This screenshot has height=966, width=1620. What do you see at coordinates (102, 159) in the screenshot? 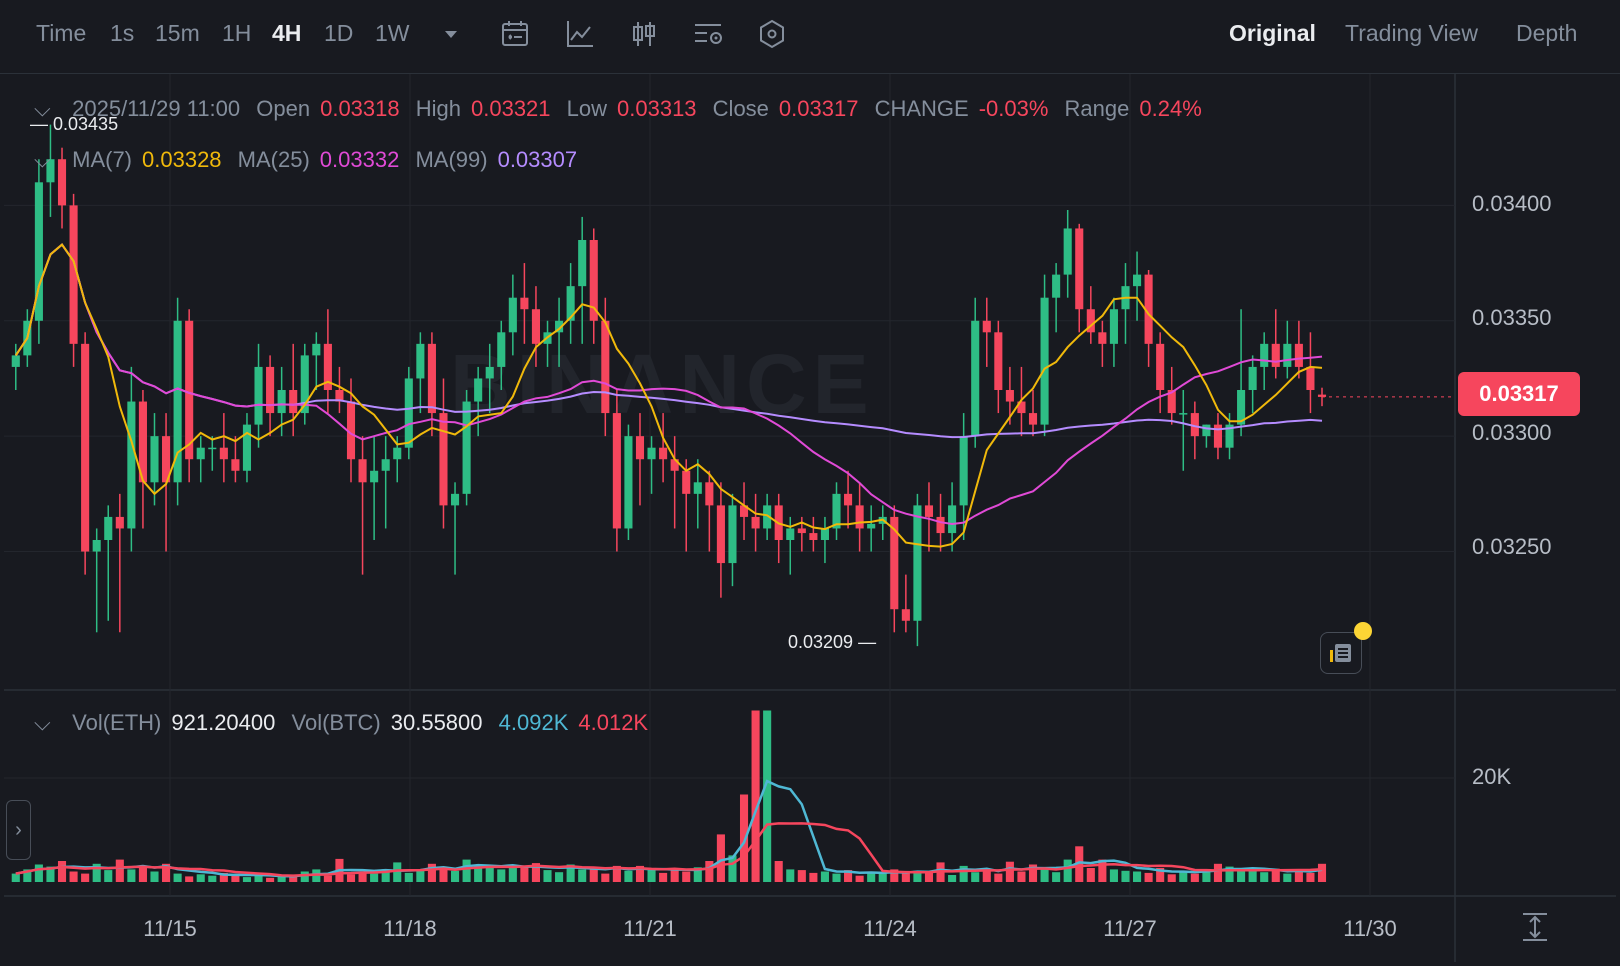
I see `ma7-label: MA(7)` at bounding box center [102, 159].